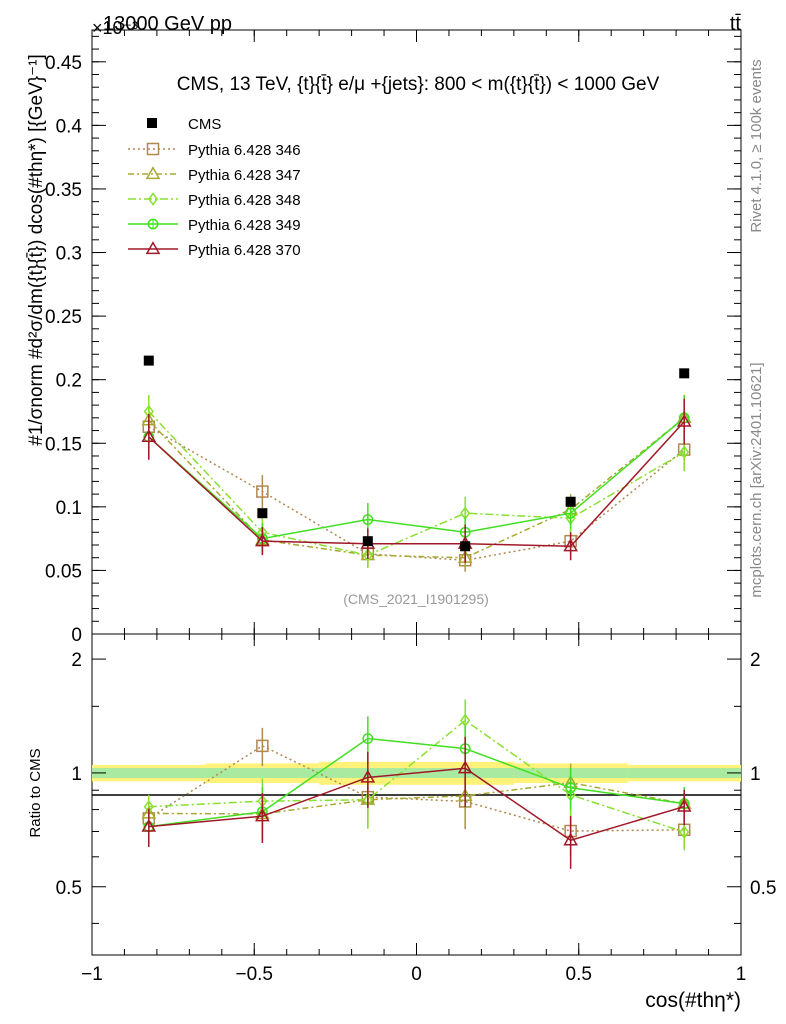  Describe the element at coordinates (244, 200) in the screenshot. I see `legend-label: Pythia 6.428 348` at that location.